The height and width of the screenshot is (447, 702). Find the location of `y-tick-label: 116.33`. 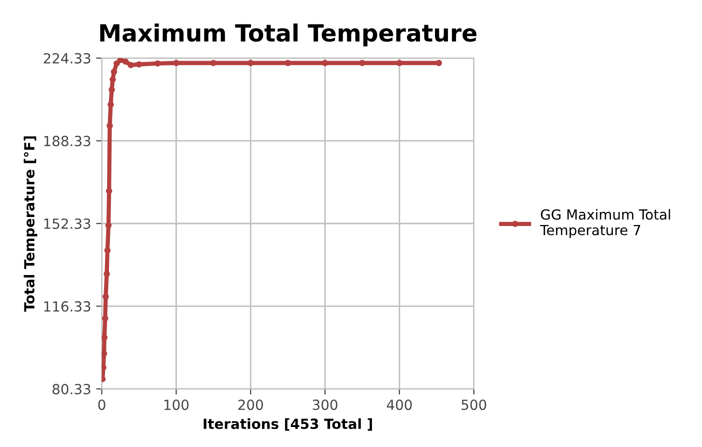

y-tick-label: 116.33 is located at coordinates (67, 306).